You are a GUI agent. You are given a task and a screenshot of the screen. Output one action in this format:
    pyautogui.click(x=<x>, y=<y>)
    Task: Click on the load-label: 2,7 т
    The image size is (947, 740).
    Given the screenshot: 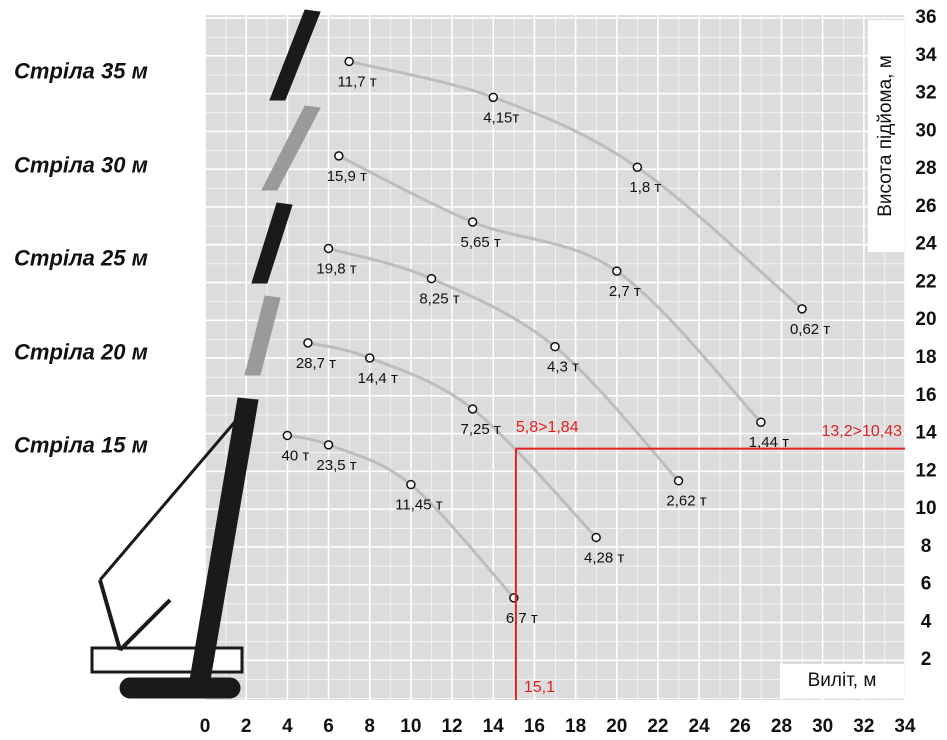 What is the action you would take?
    pyautogui.click(x=625, y=291)
    